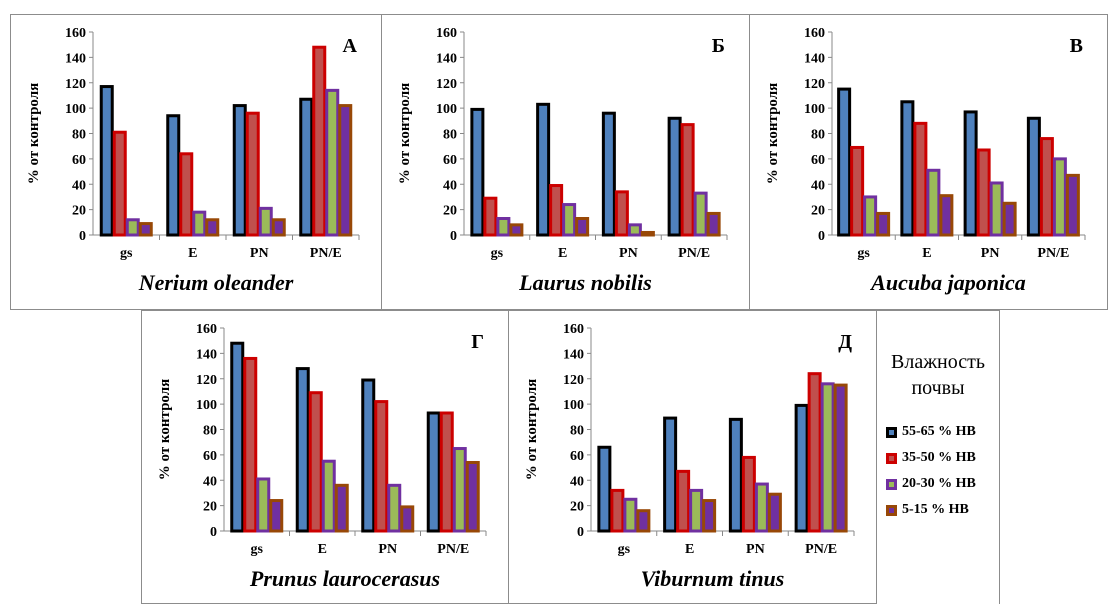 This screenshot has width=1108, height=604. What do you see at coordinates (935, 509) in the screenshot?
I see `legend-label: 5-15 % HB` at bounding box center [935, 509].